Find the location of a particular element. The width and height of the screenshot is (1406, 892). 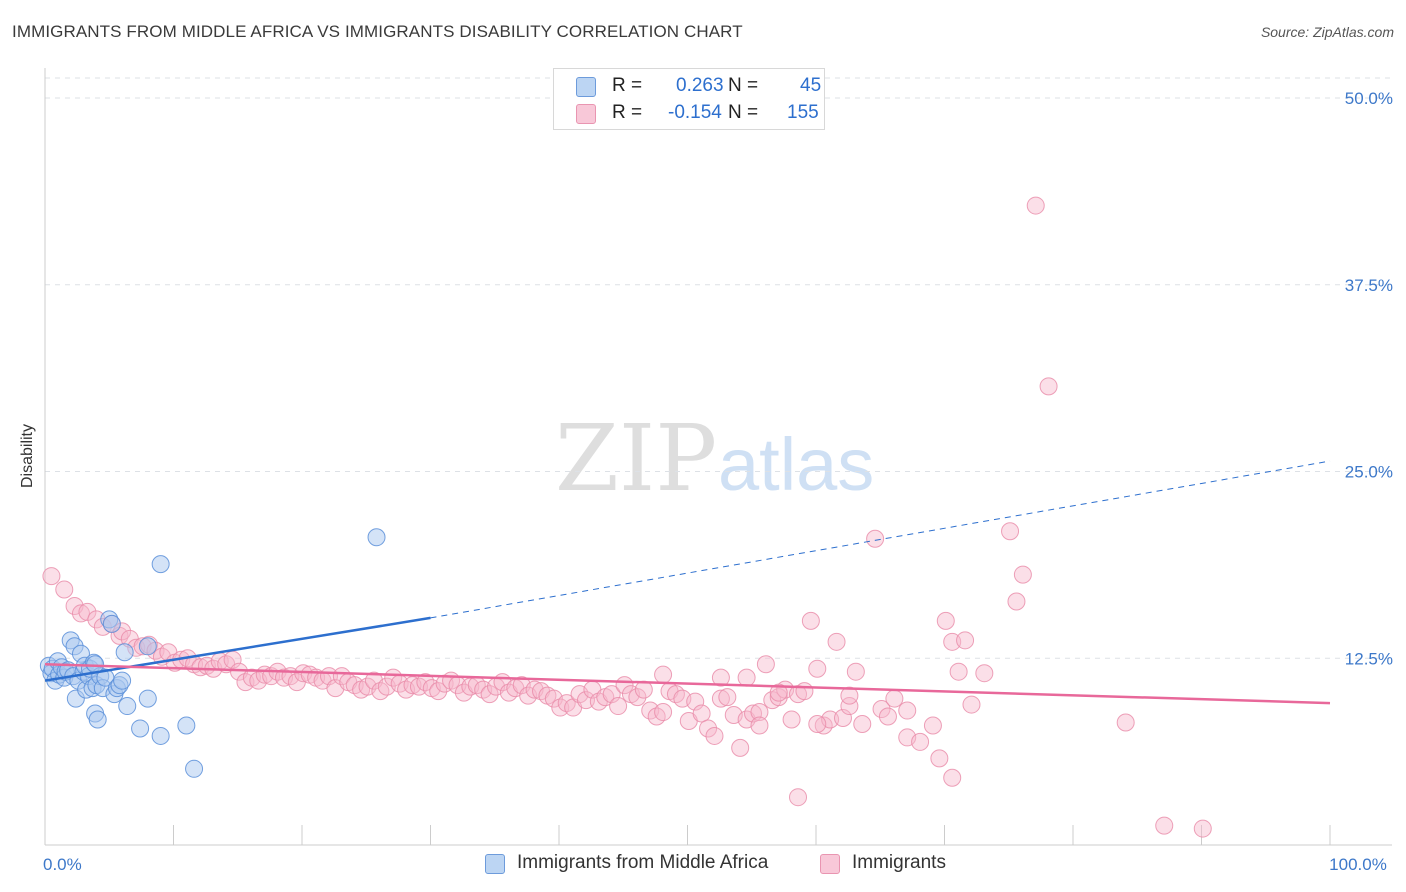

y-tick-label: 37.5% is located at coordinates (1369, 285).